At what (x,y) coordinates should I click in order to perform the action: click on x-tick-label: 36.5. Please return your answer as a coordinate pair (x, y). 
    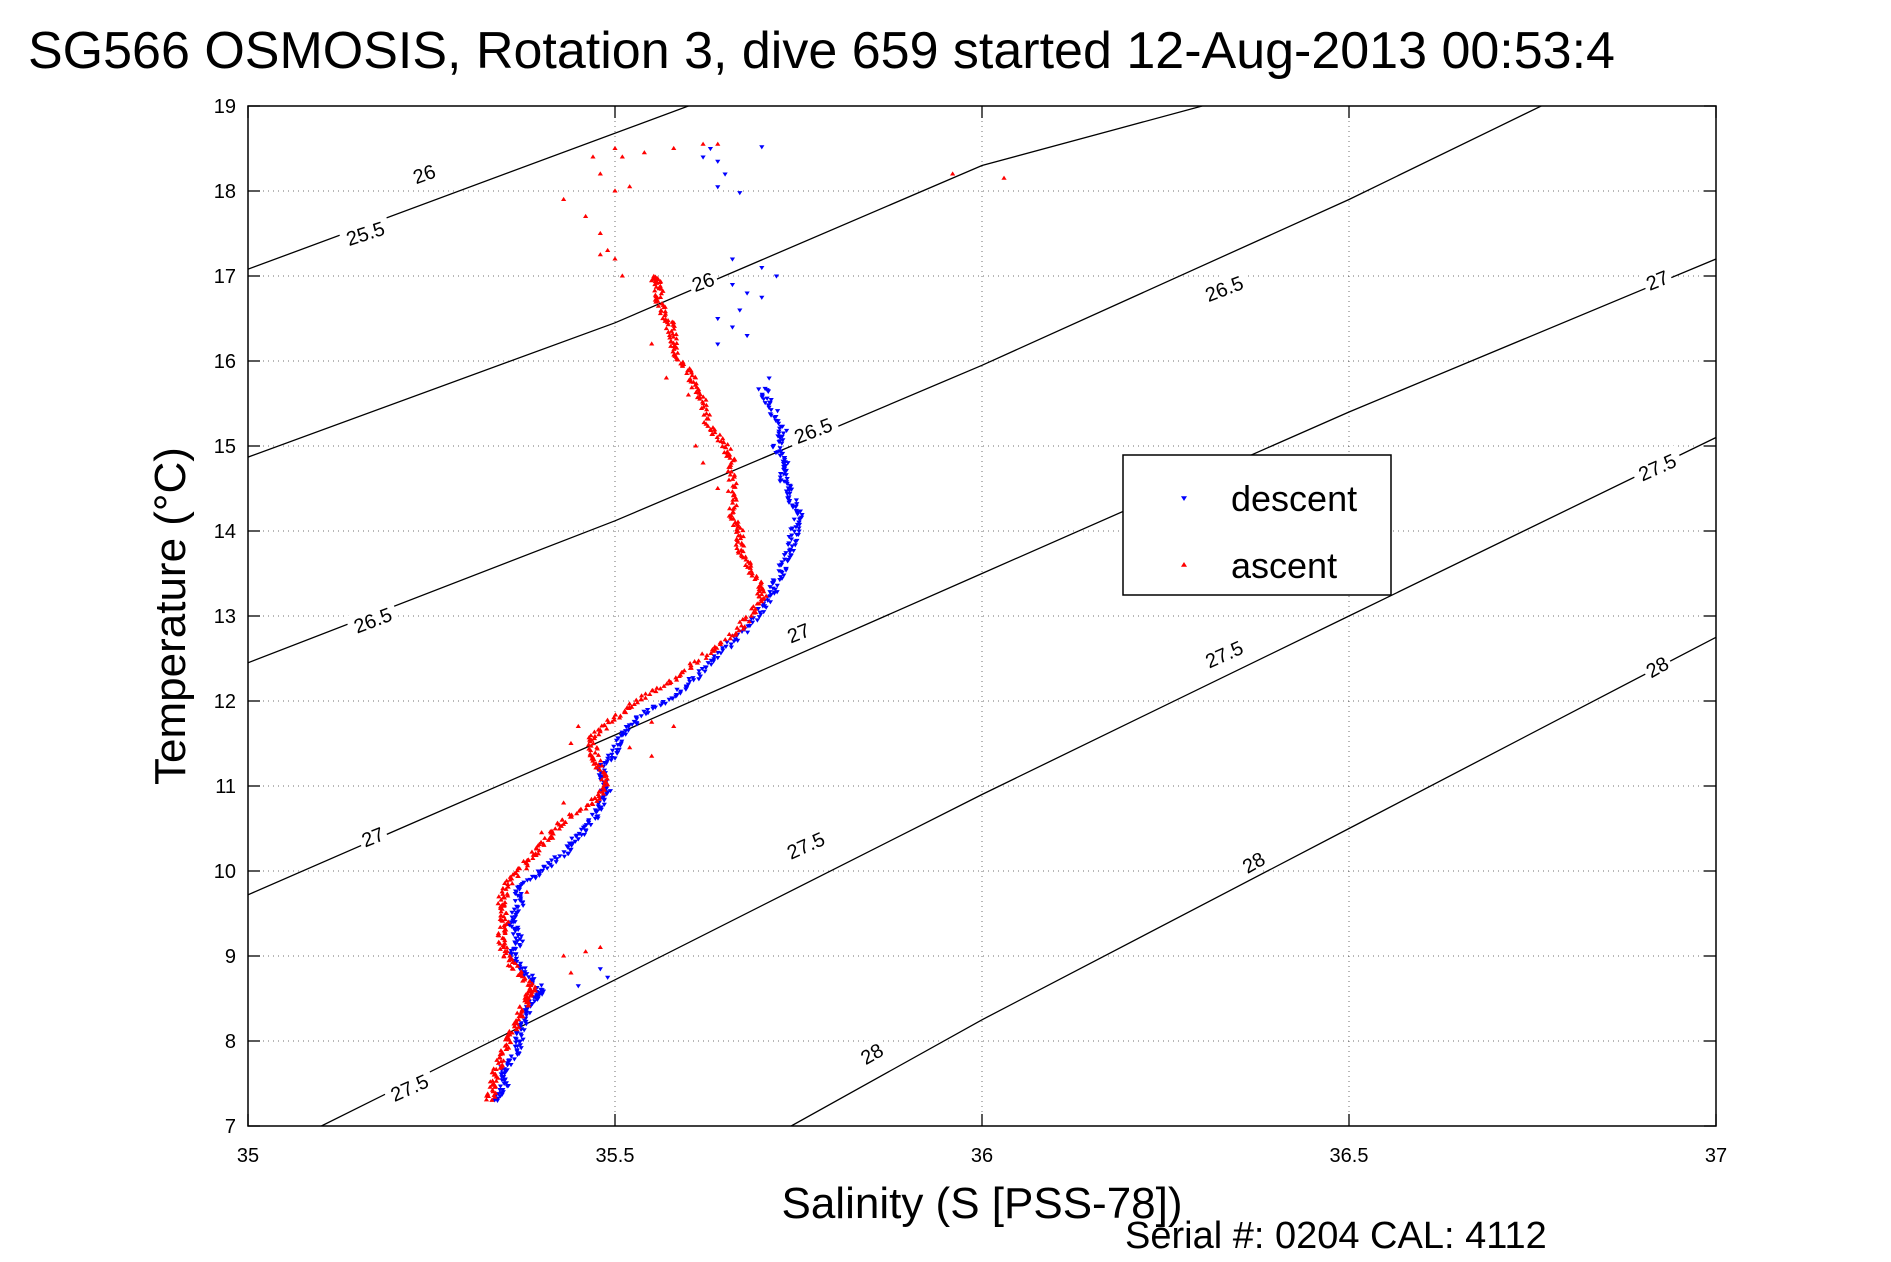
    Looking at the image, I should click on (1349, 1156).